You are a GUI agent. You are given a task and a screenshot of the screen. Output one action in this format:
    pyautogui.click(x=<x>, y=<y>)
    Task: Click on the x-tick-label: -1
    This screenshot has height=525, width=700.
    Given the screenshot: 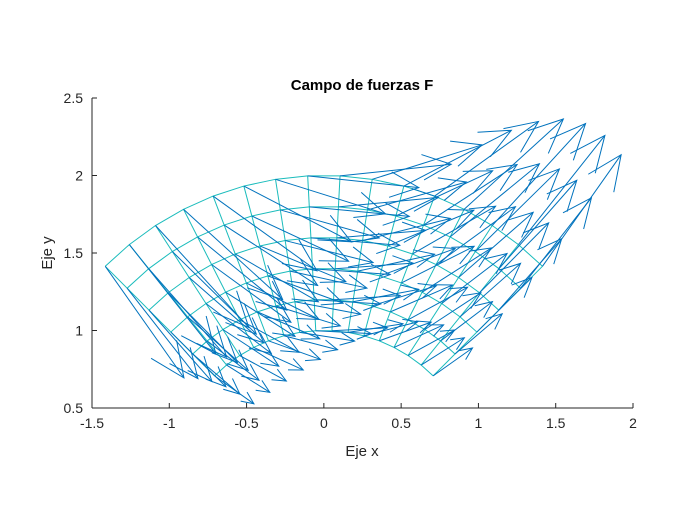 What is the action you would take?
    pyautogui.click(x=169, y=423)
    